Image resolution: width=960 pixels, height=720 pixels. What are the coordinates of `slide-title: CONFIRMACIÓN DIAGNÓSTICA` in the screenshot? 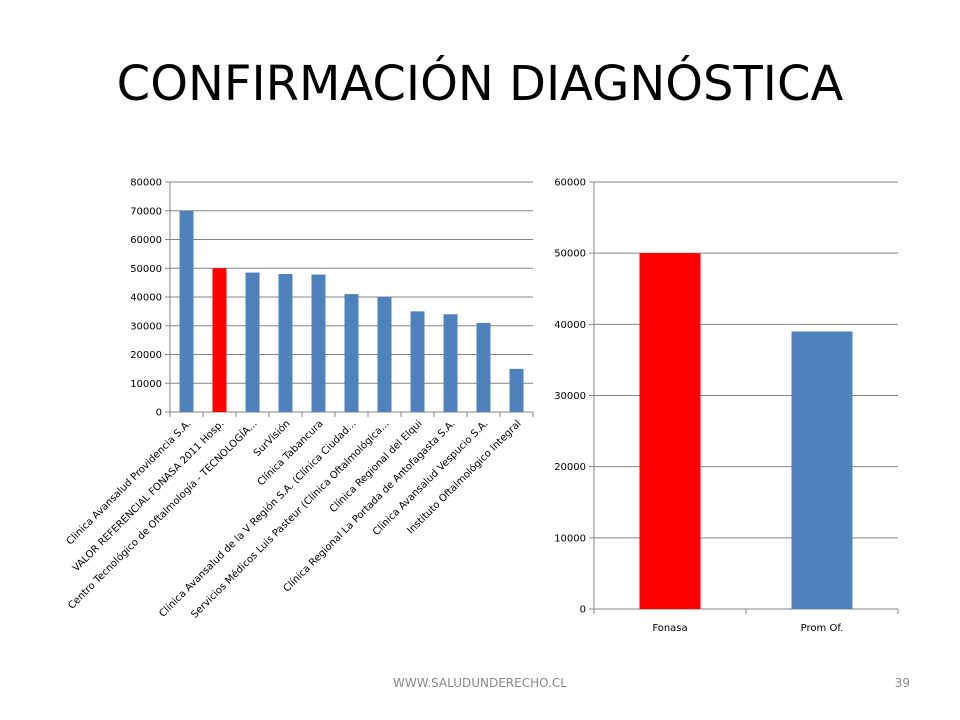 It's located at (480, 84).